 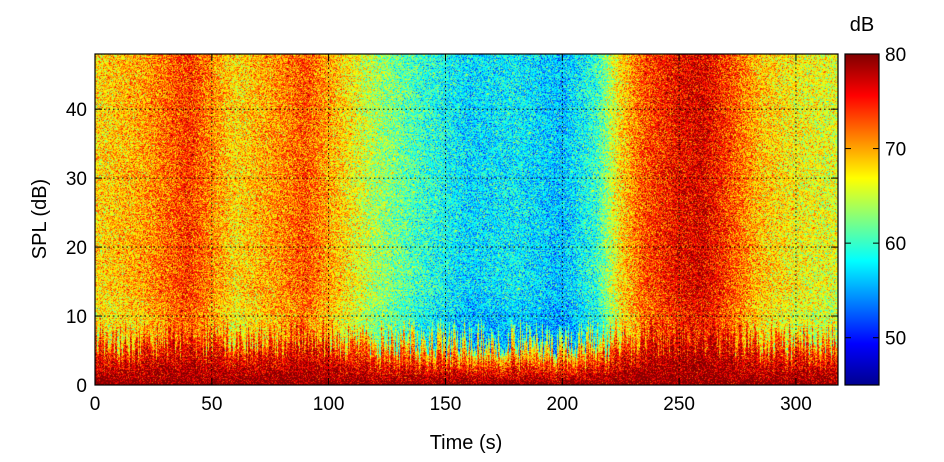 I want to click on x-tick-label: 250, so click(x=679, y=404).